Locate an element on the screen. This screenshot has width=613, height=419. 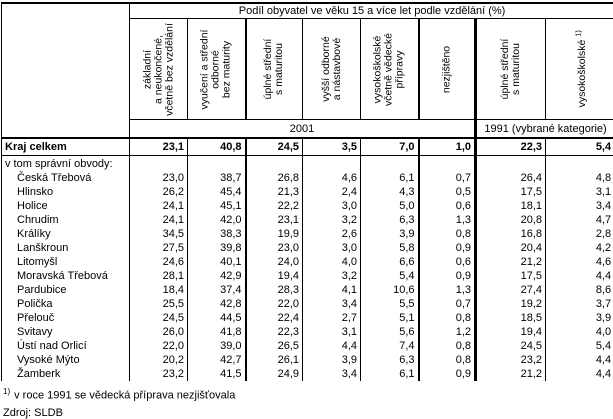
value-cell: 4,3 is located at coordinates (390, 192).